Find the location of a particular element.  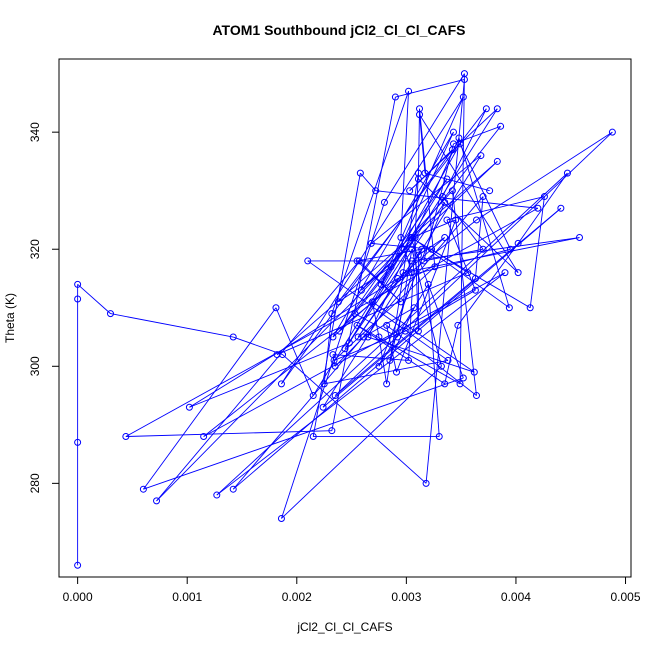

x-tick-label: 0.005 is located at coordinates (626, 597).